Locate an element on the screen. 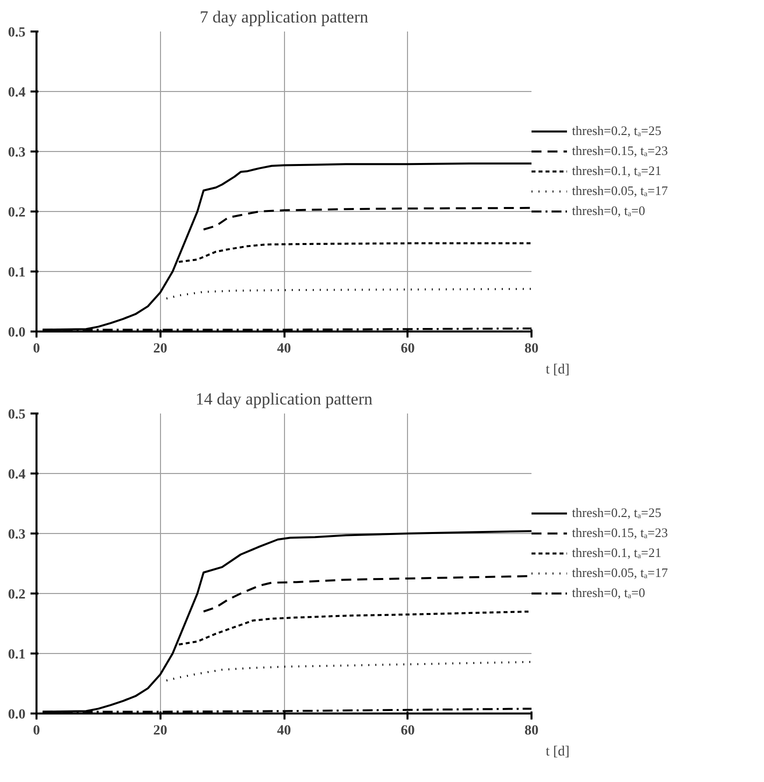 The image size is (764, 782). chart-title: 14 day application pattern is located at coordinates (284, 399).